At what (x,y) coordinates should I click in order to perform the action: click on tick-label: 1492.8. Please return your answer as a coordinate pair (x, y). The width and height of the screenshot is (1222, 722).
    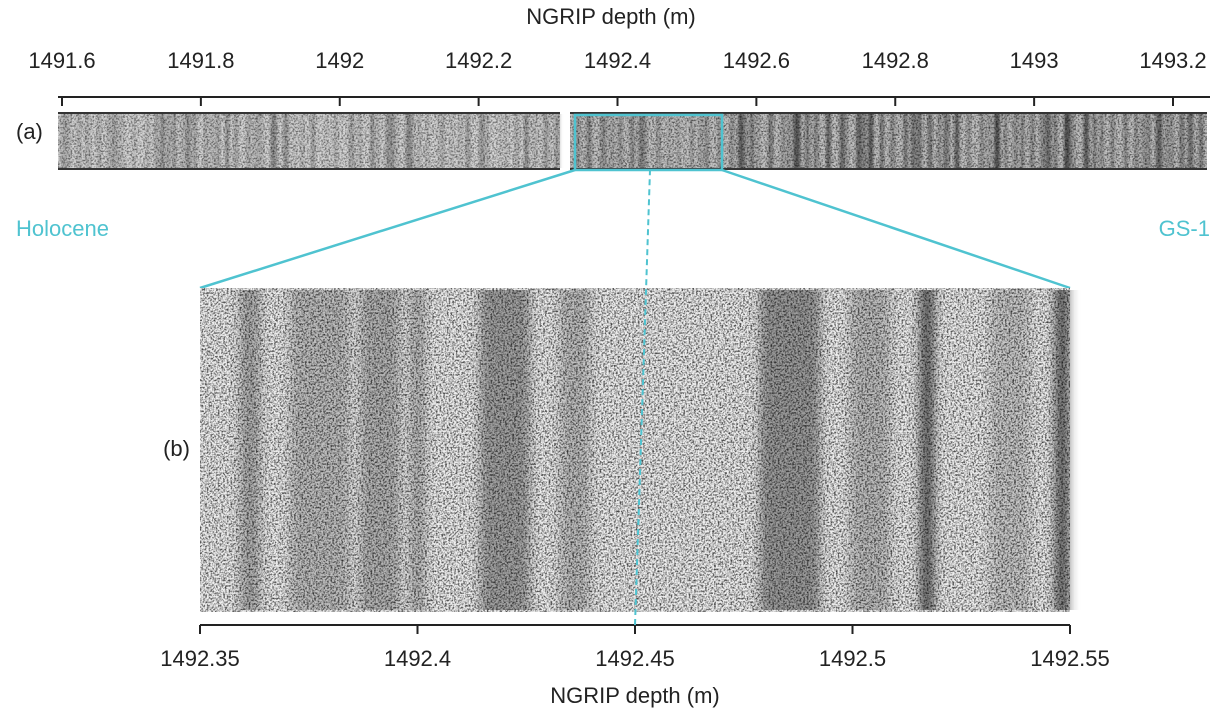
    Looking at the image, I should click on (895, 60).